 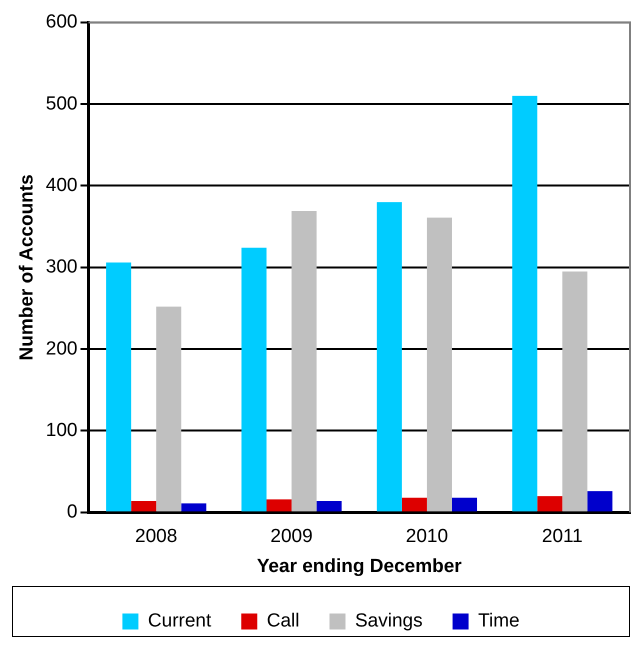 I want to click on x-axis-title: Year ending December, so click(x=359, y=566).